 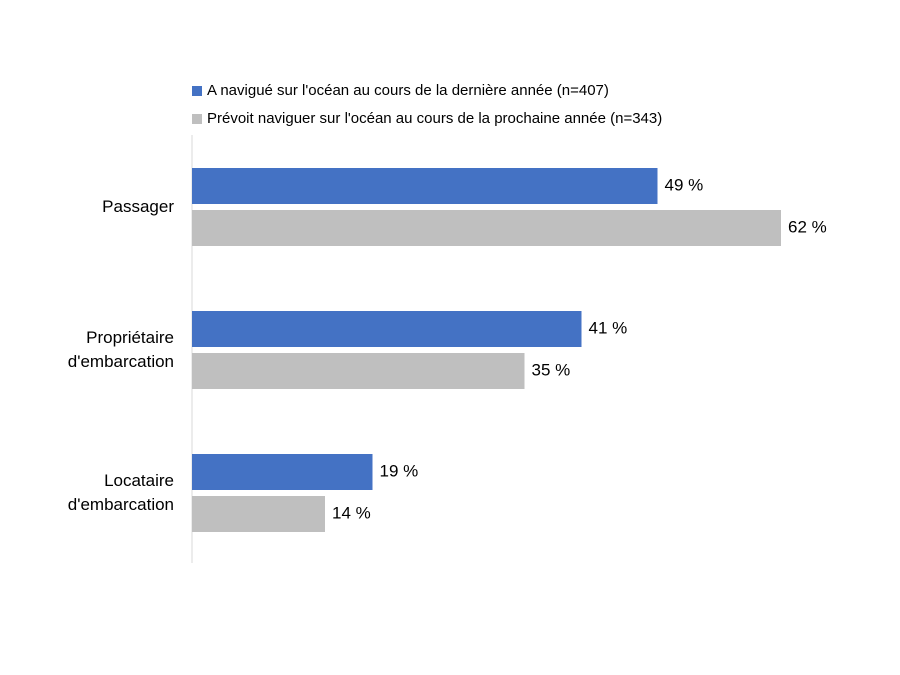 What do you see at coordinates (399, 470) in the screenshot?
I see `value-label: 19 %` at bounding box center [399, 470].